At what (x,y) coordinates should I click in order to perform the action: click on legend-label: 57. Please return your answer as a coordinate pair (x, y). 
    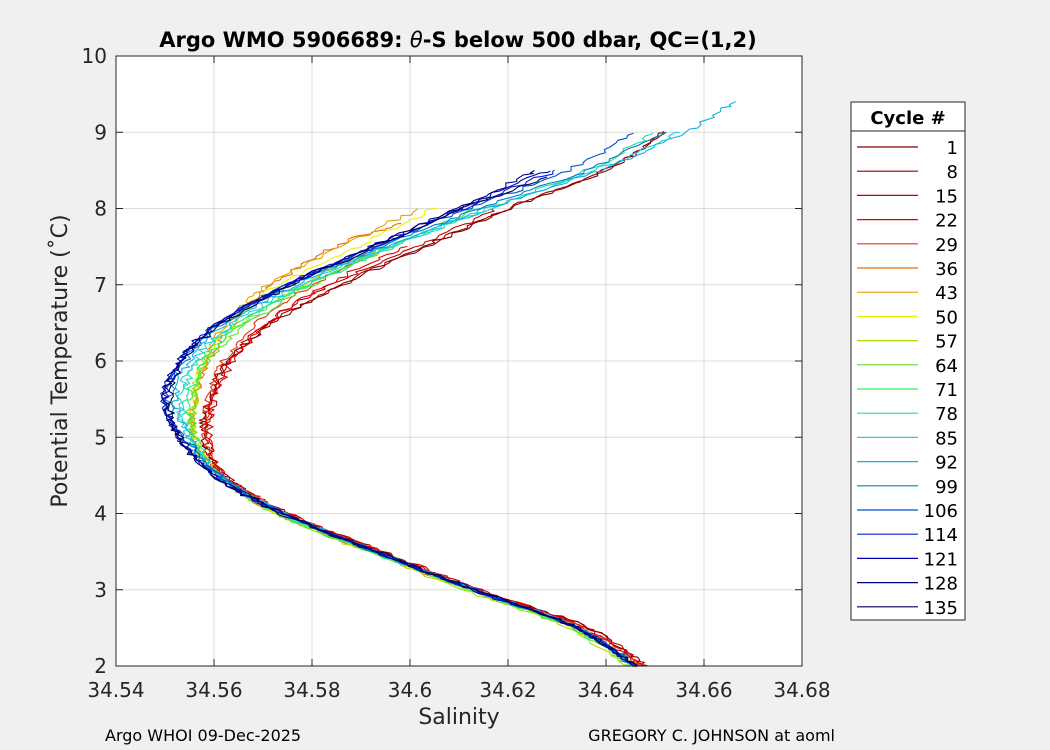
    Looking at the image, I should click on (946, 342).